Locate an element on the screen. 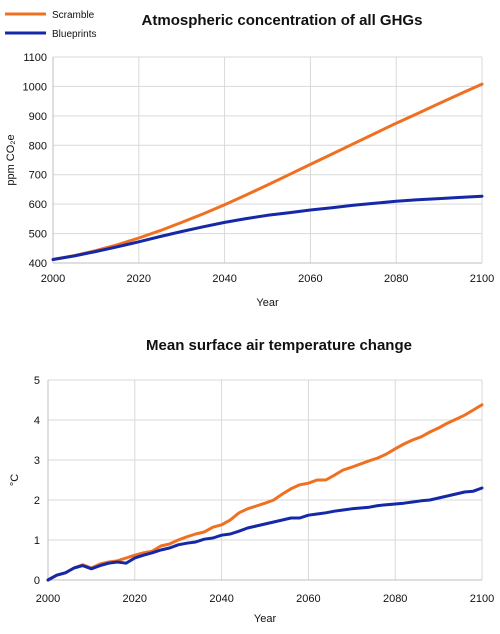  y-tick-label: 400 is located at coordinates (38, 264).